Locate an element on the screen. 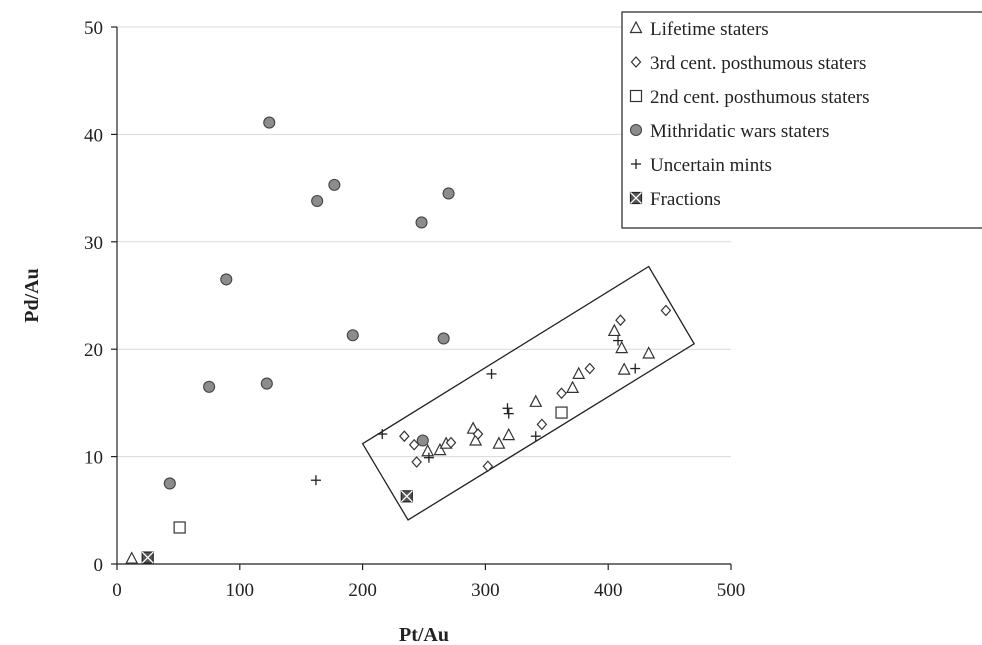  x-tick-label-300: 300 is located at coordinates (485, 590).